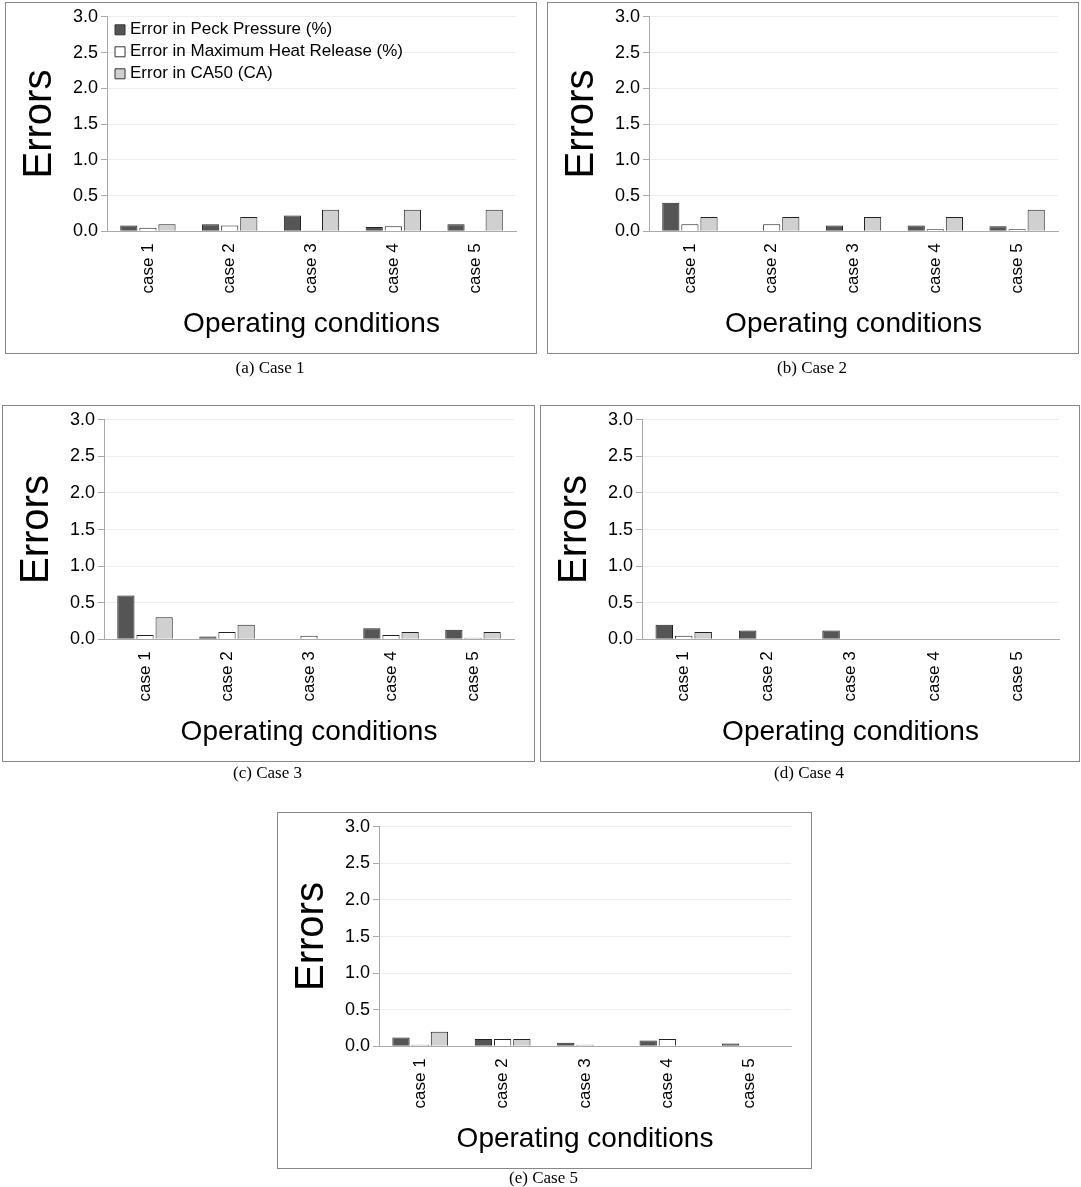  Describe the element at coordinates (267, 773) in the screenshot. I see `text: (c) Case 3` at that location.